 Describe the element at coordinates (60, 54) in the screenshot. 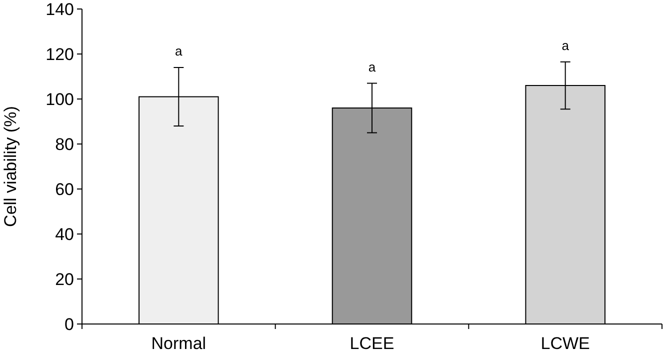

I see `y-tick-label: 120` at that location.